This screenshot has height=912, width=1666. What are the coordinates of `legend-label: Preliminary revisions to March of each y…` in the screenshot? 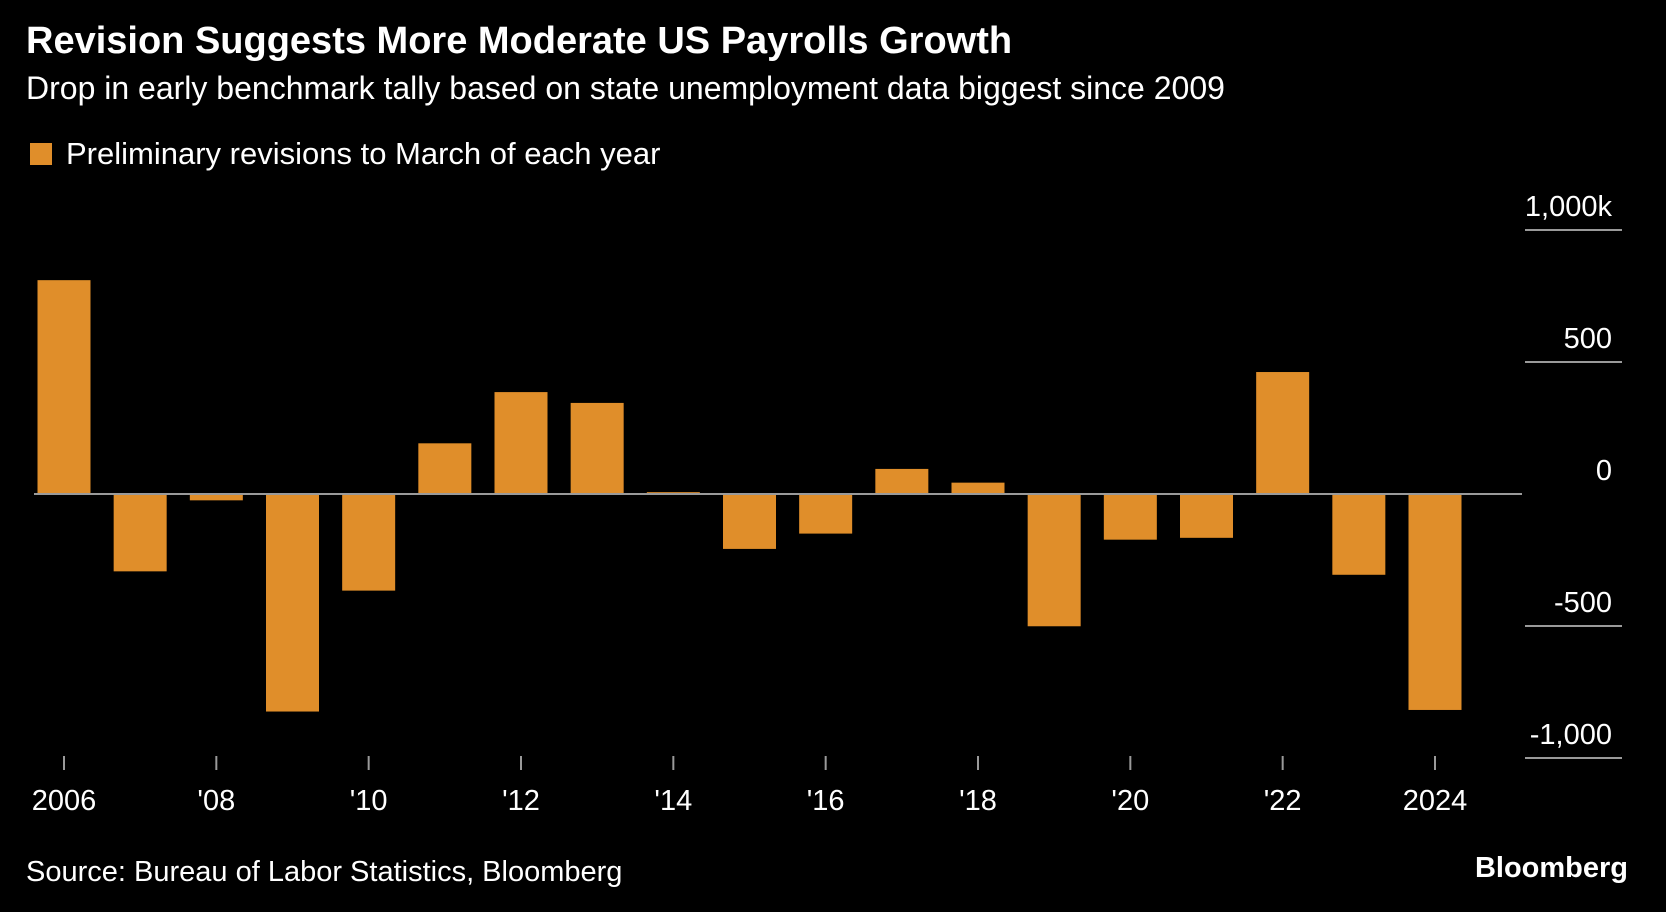 It's located at (363, 153).